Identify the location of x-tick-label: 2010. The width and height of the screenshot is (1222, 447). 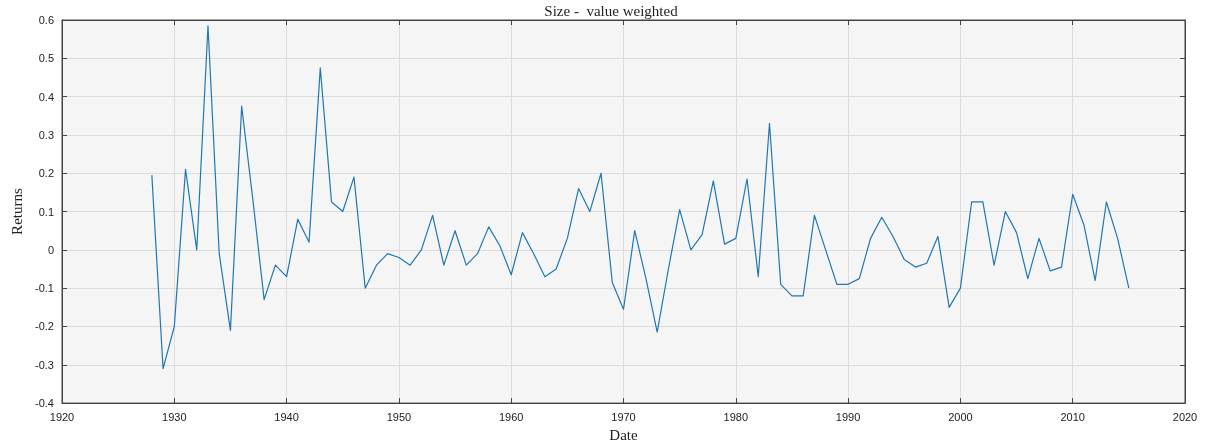
(1072, 416).